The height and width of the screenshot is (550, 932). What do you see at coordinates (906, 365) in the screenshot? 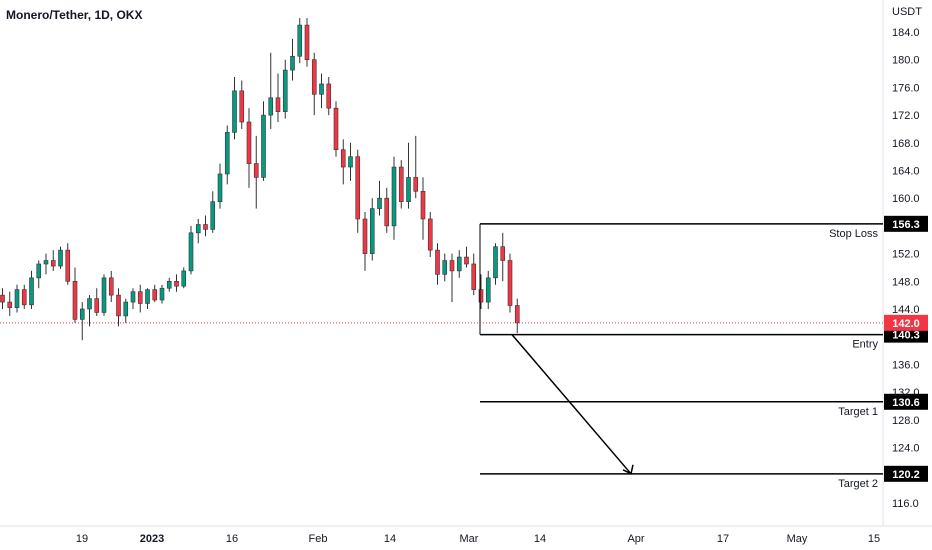
I see `price-tick-label: 136.0` at bounding box center [906, 365].